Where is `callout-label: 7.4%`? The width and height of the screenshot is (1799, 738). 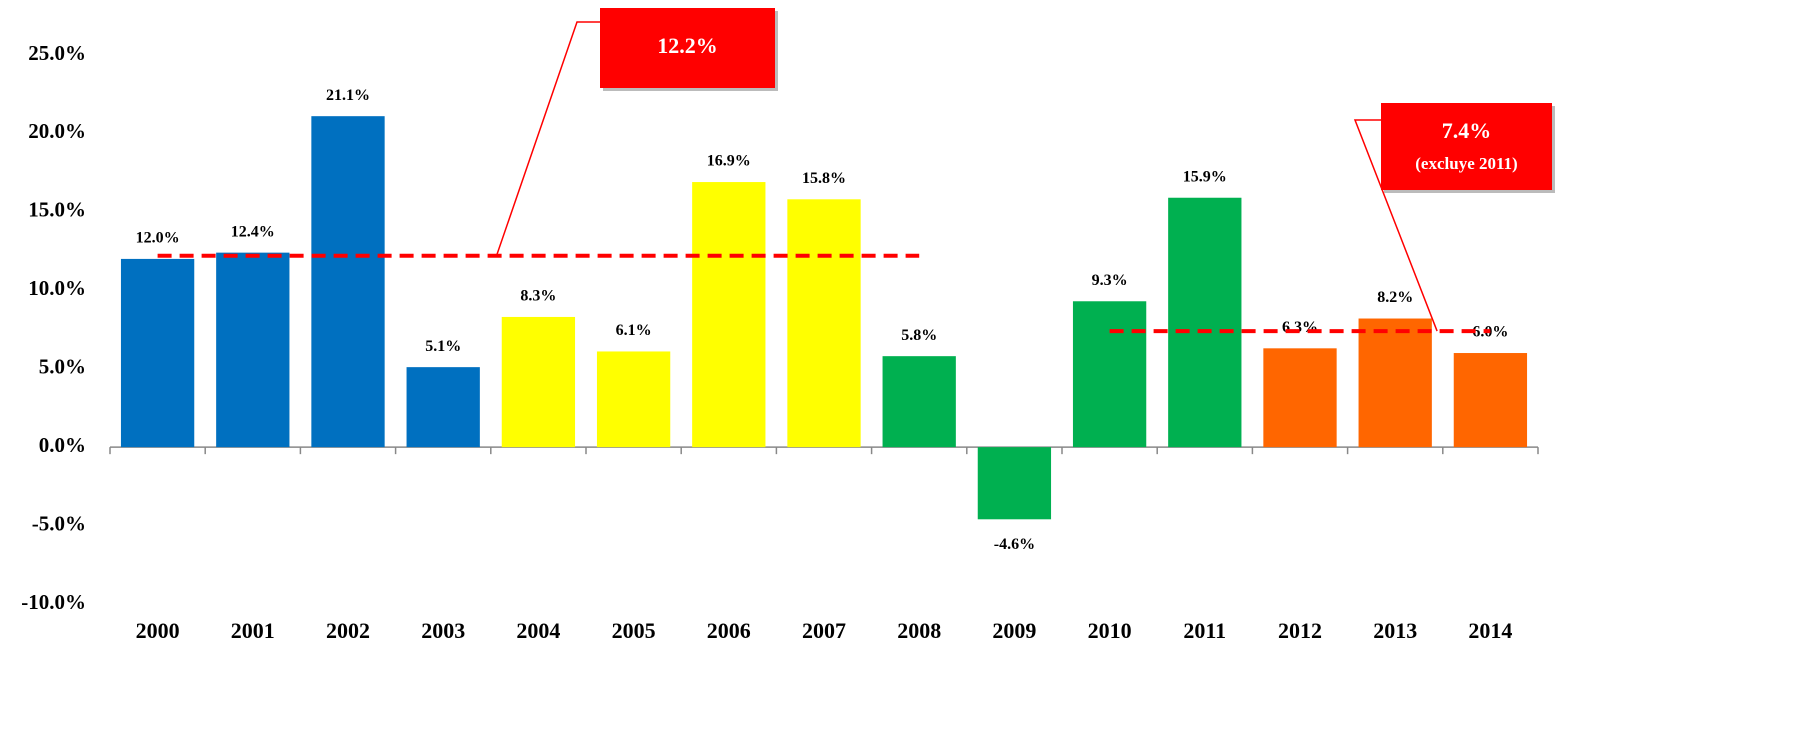 callout-label: 7.4% is located at coordinates (1467, 130).